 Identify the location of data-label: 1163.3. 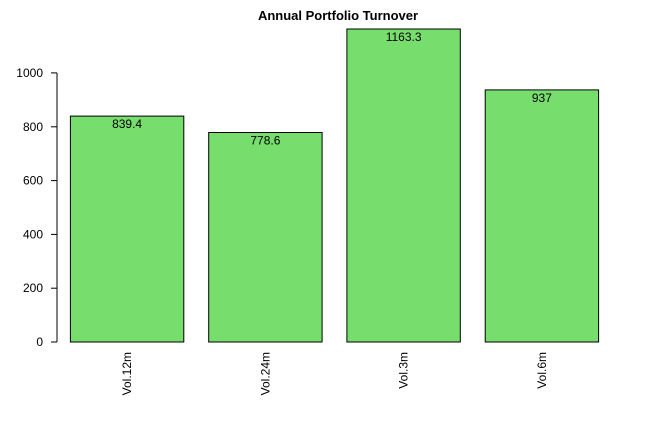
(404, 37).